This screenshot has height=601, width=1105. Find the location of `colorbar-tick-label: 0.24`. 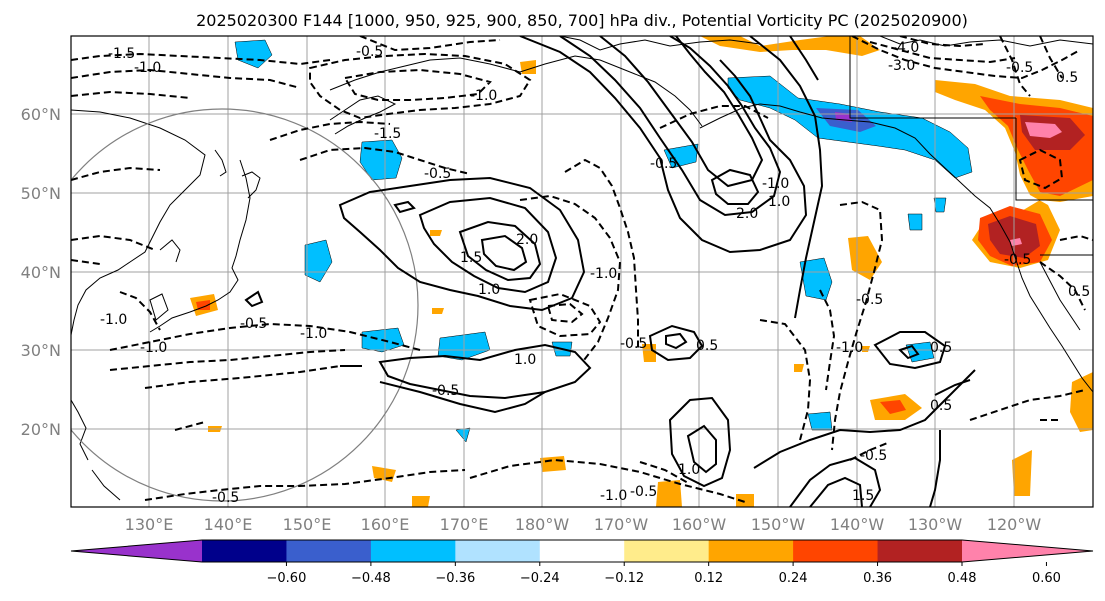

colorbar-tick-label: 0.24 is located at coordinates (793, 578).